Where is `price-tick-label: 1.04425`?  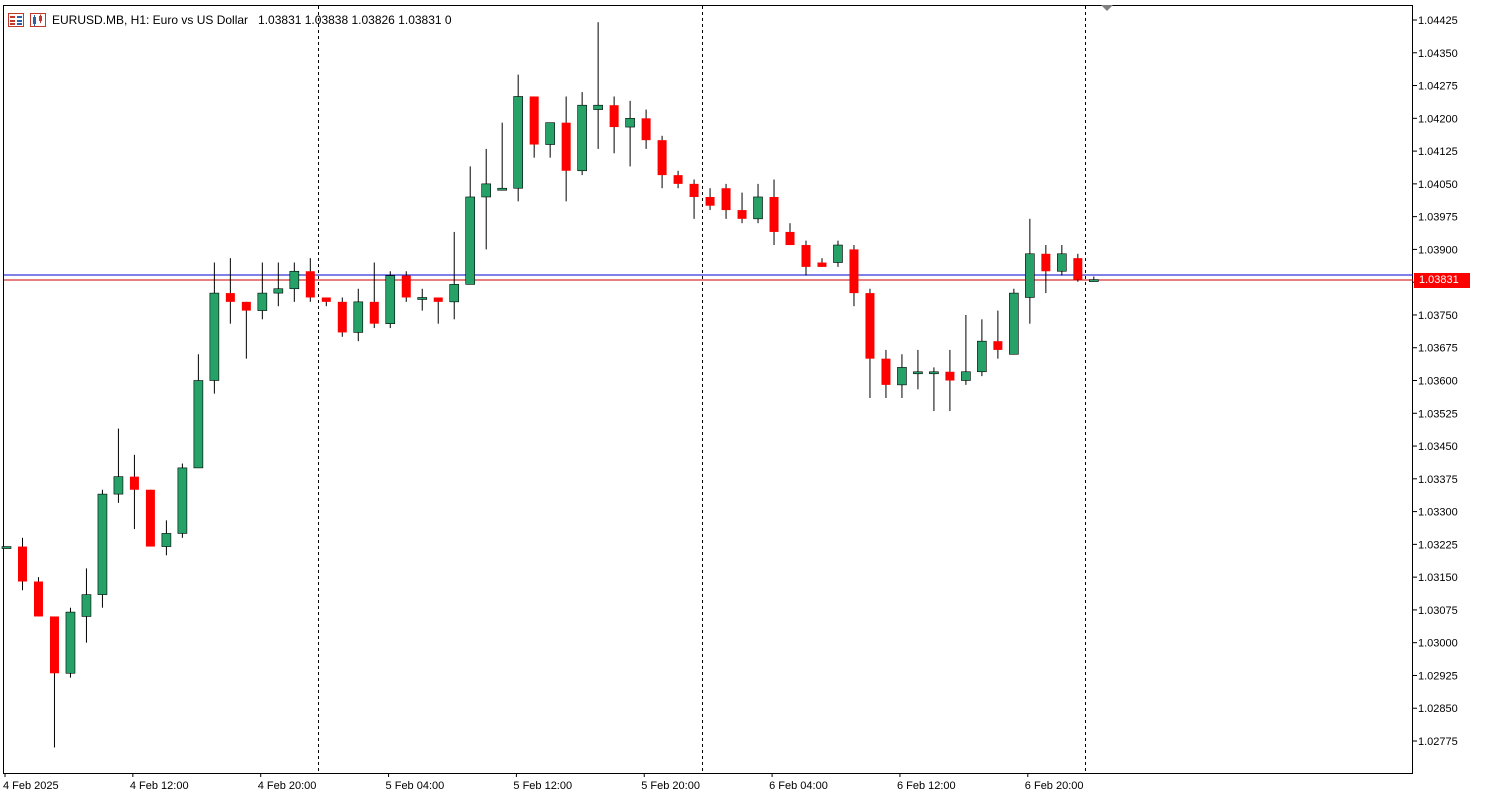 price-tick-label: 1.04425 is located at coordinates (1438, 21).